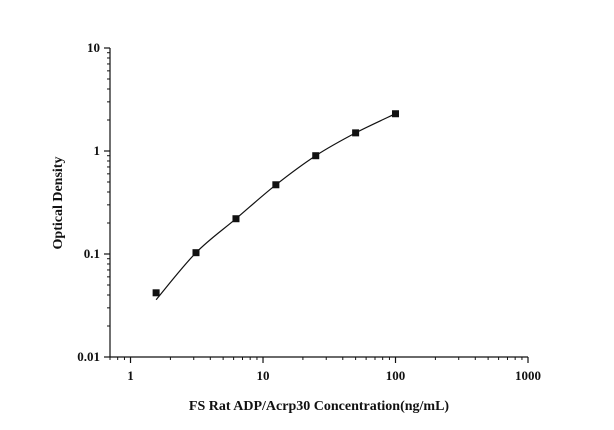 This screenshot has width=614, height=430. Describe the element at coordinates (93, 47) in the screenshot. I see `y-tick-label: 10` at that location.